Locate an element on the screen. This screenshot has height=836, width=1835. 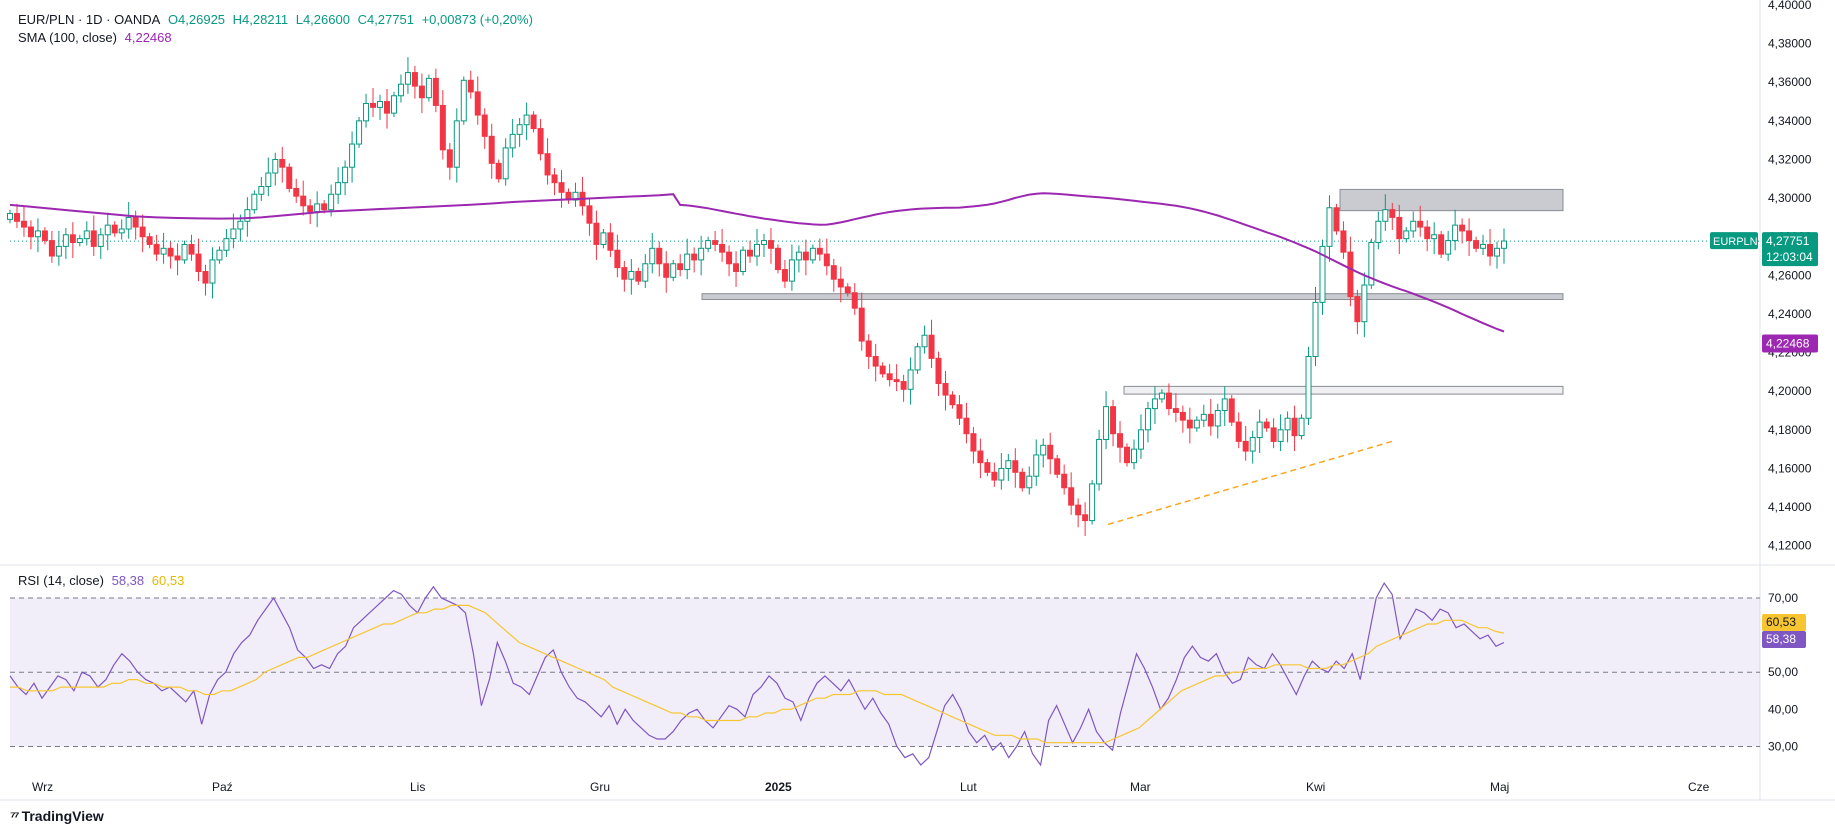
ohlc-low: L4,26600 is located at coordinates (322, 19).